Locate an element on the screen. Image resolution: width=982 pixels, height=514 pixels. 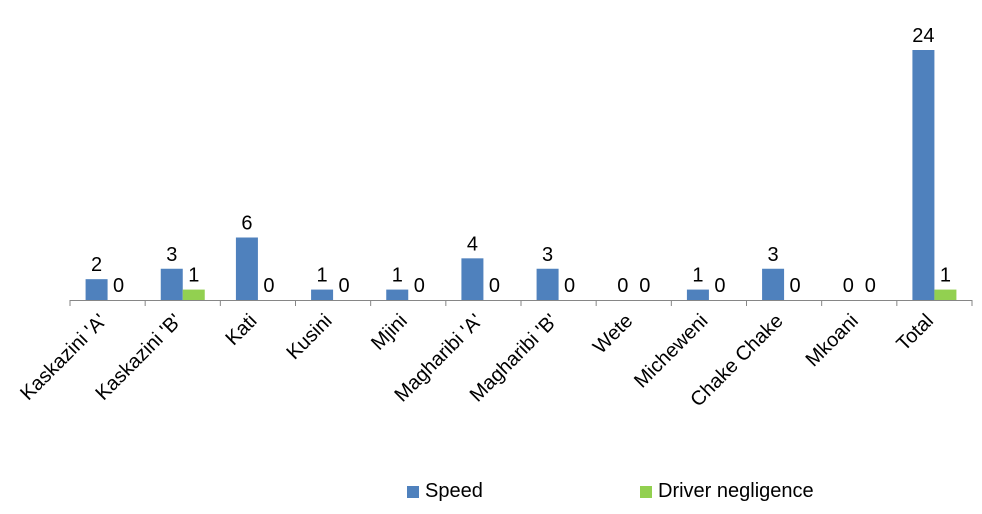
data-label-driver-negligence-mjini: 0 is located at coordinates (419, 286).